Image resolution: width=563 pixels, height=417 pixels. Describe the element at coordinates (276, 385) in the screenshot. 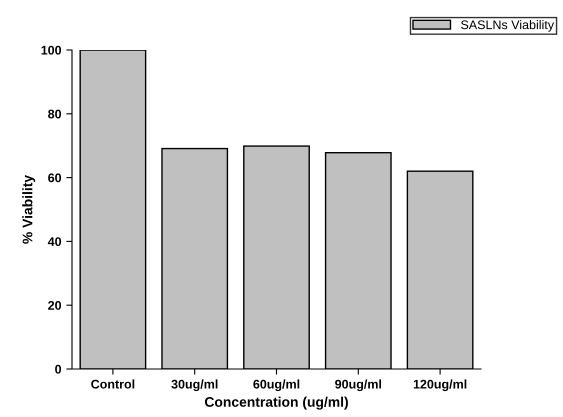

I see `x-tick-label: 60ug/ml` at that location.